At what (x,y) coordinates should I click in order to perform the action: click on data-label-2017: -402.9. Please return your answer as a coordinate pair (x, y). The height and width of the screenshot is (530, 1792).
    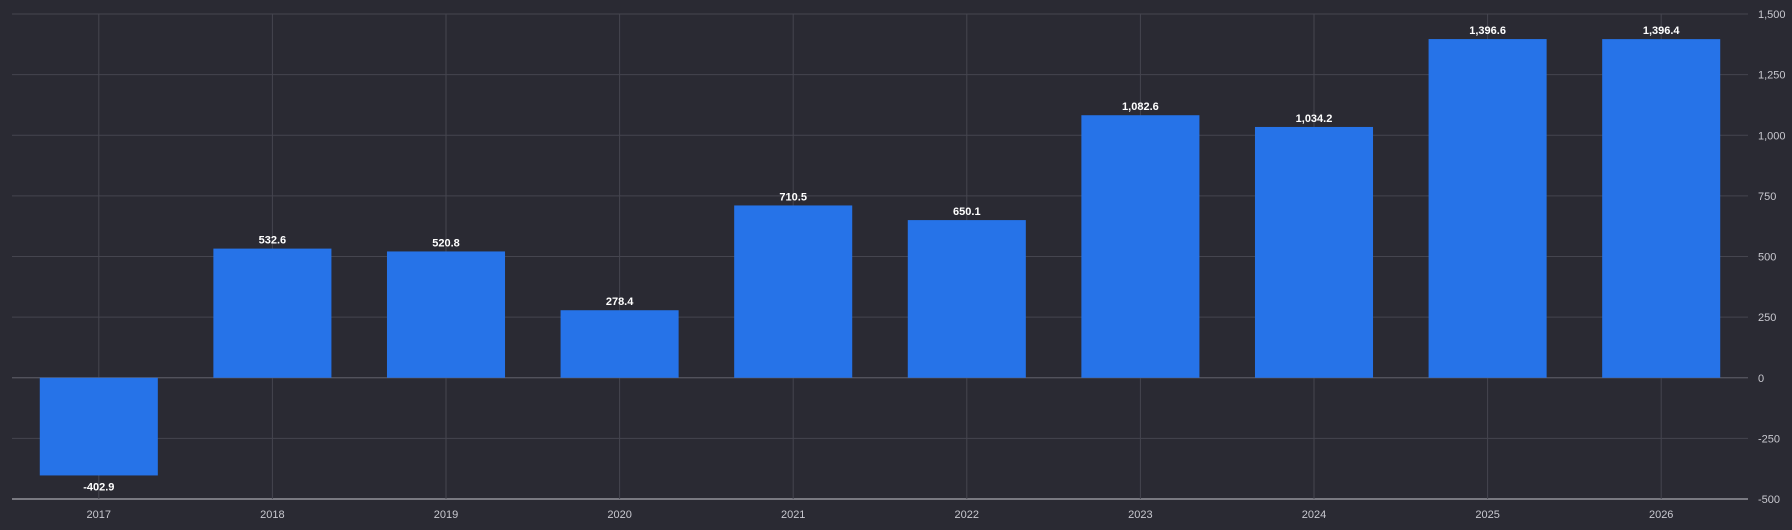
    Looking at the image, I should click on (98, 487).